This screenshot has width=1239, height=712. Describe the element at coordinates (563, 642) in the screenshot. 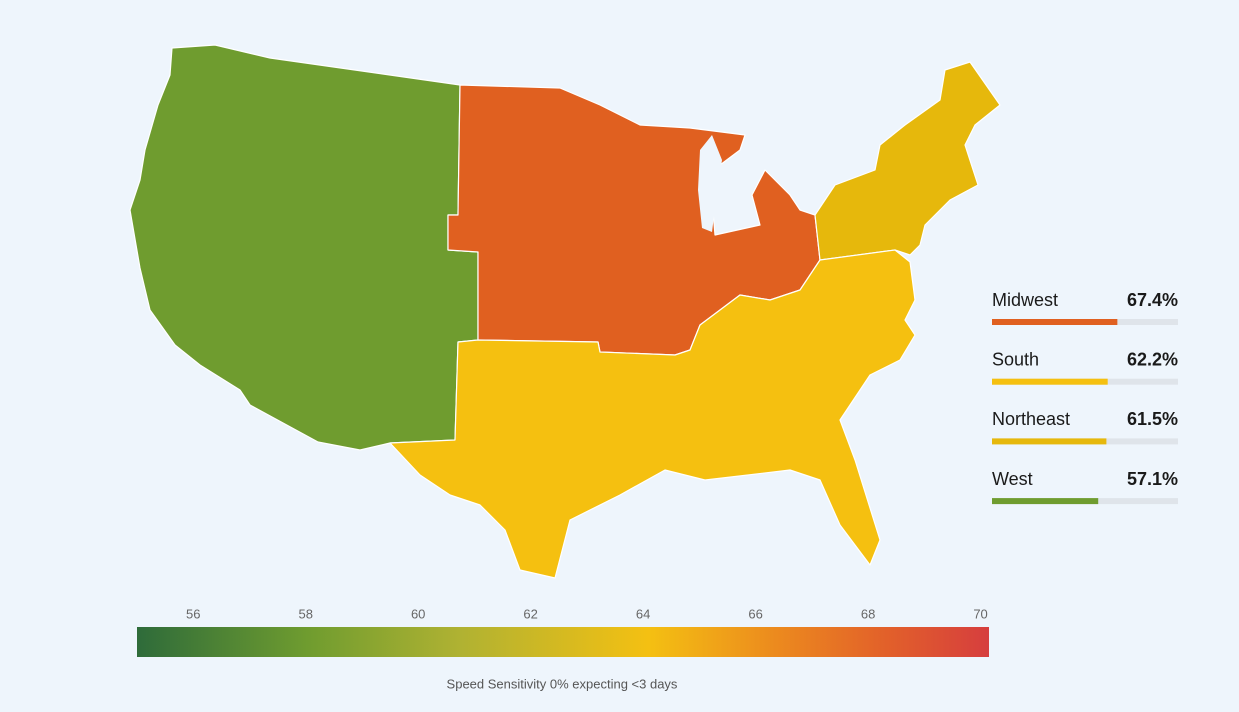

I see `color-scale` at that location.